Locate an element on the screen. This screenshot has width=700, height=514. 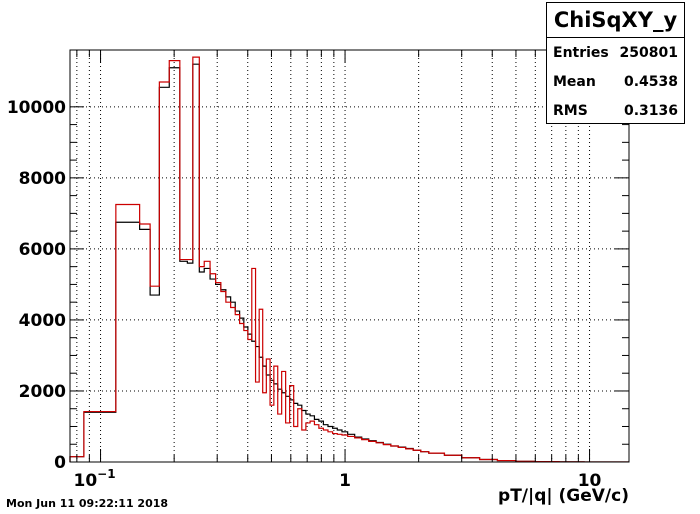
y-tick-label: 8000 is located at coordinates (42, 179).